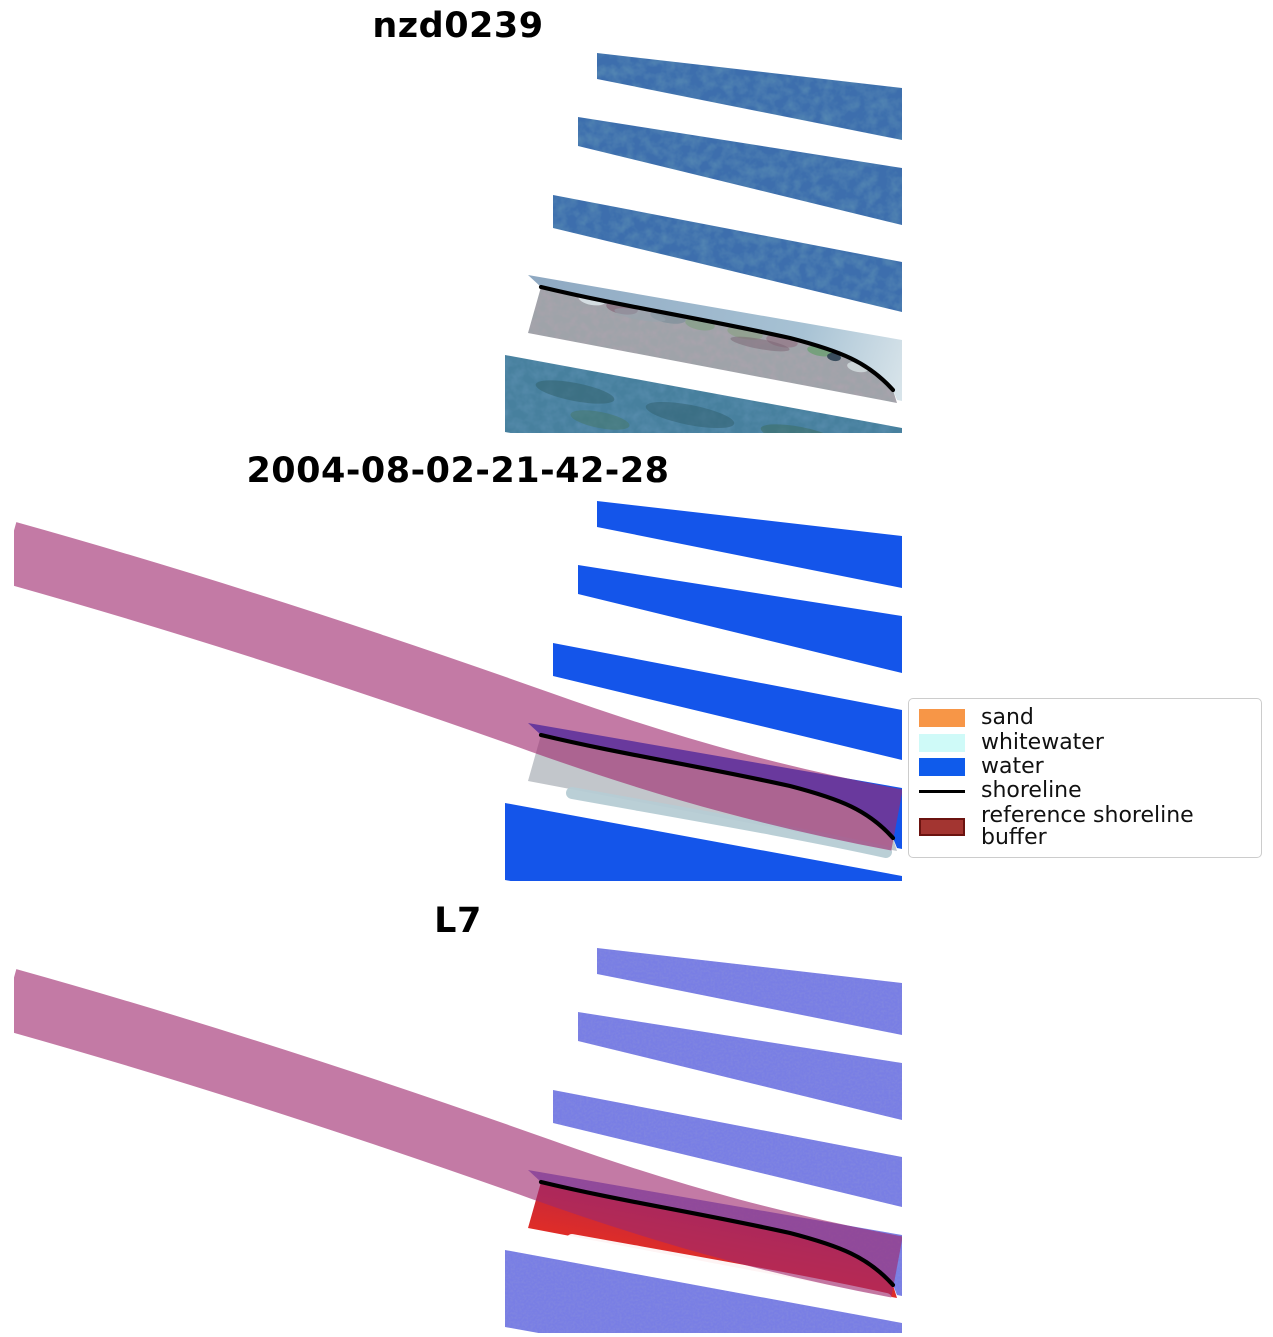 This screenshot has width=1273, height=1337. I want to click on panel-1-title: nzd0239, so click(458, 26).